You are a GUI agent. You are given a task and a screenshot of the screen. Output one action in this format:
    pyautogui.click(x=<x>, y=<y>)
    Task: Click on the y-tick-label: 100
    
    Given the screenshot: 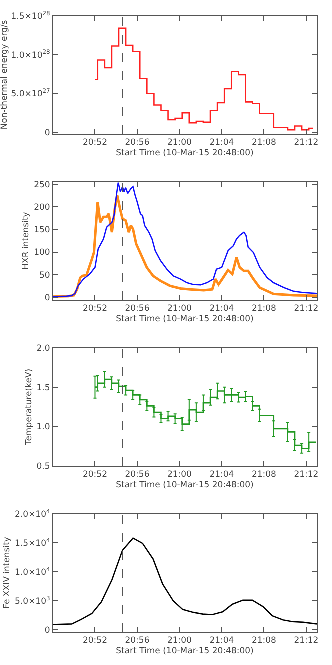 What is the action you would take?
    pyautogui.click(x=42, y=253)
    